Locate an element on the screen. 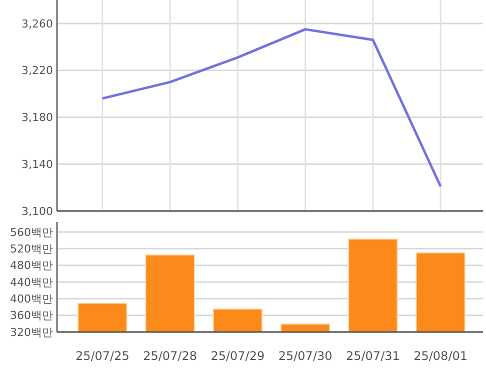  y-tick-label: 3,140 is located at coordinates (37, 164).